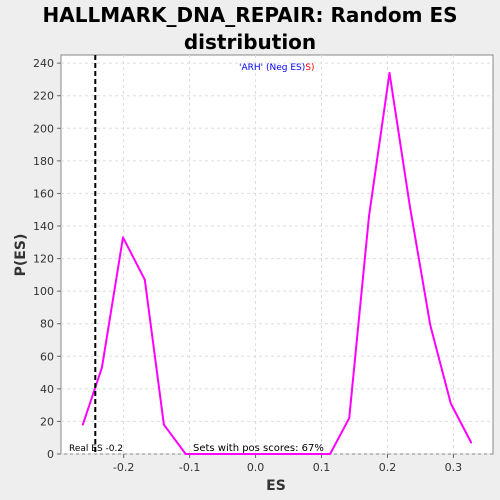  Describe the element at coordinates (309, 68) in the screenshot. I see `legend-text-red: S)` at that location.